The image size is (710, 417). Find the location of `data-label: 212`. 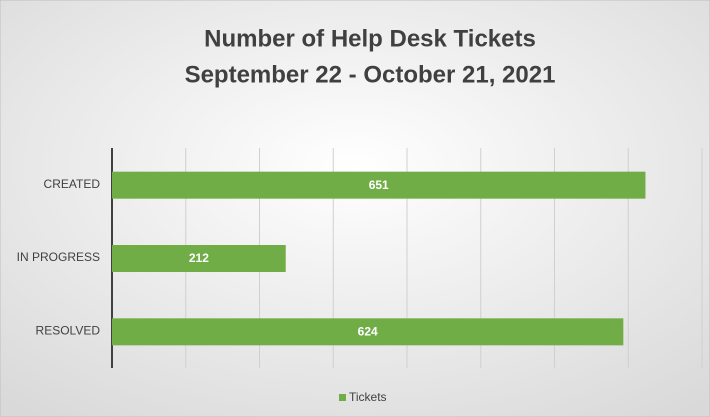

data-label: 212 is located at coordinates (199, 258).